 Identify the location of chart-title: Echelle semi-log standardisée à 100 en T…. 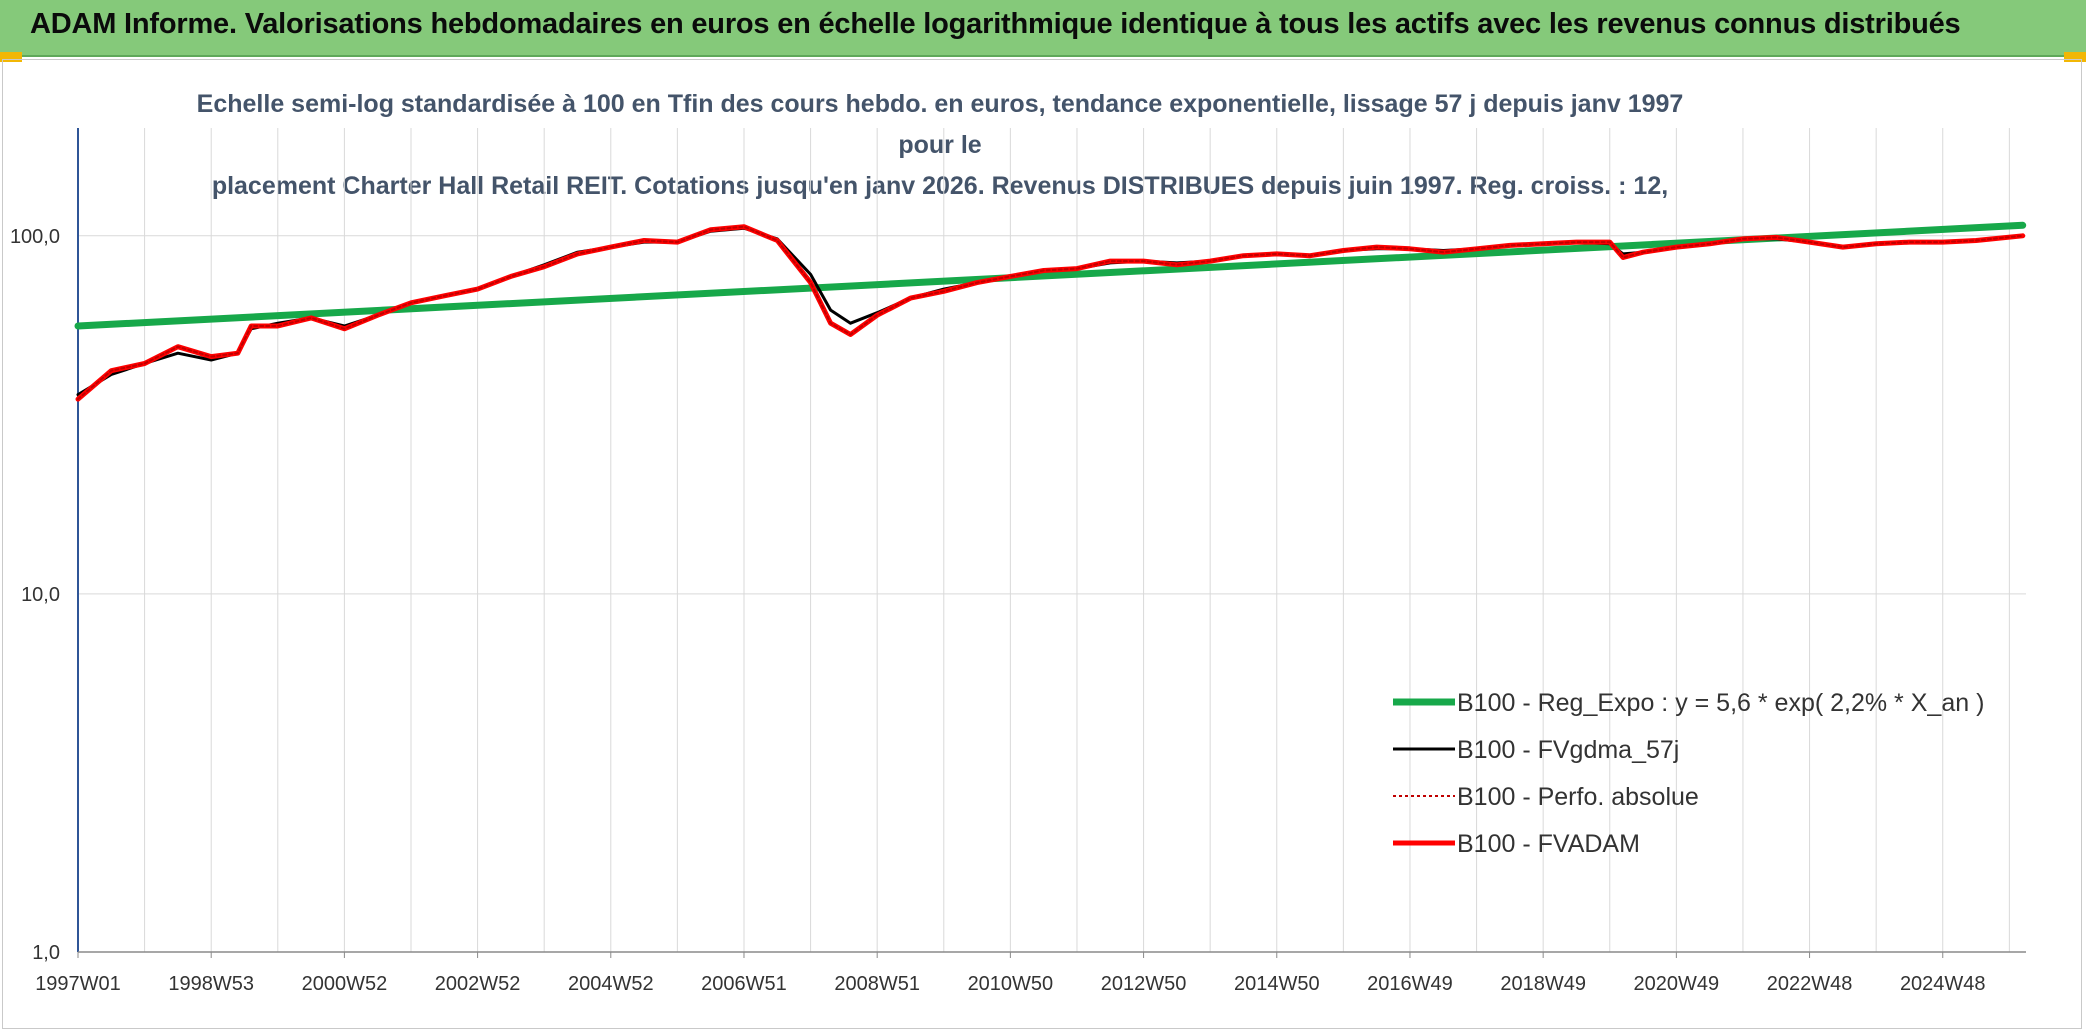
(940, 145).